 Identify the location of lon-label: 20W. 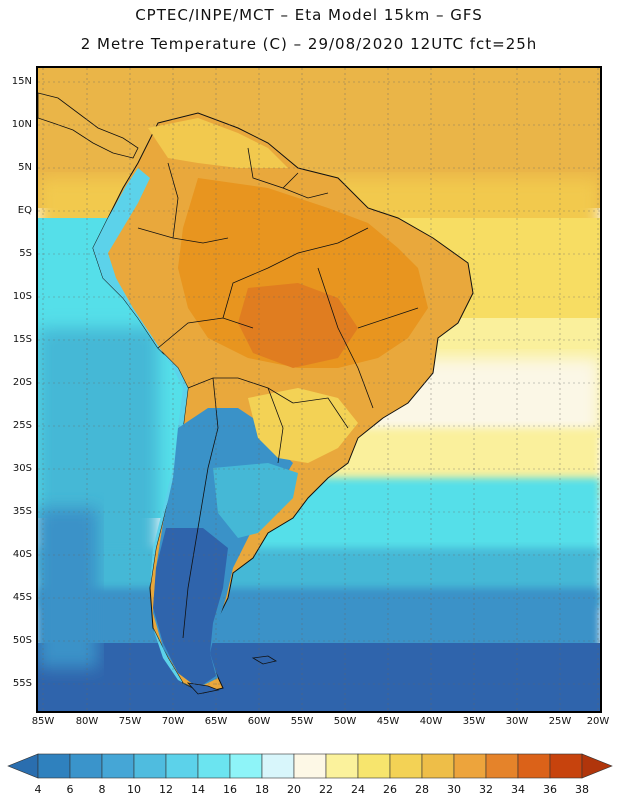
(598, 721).